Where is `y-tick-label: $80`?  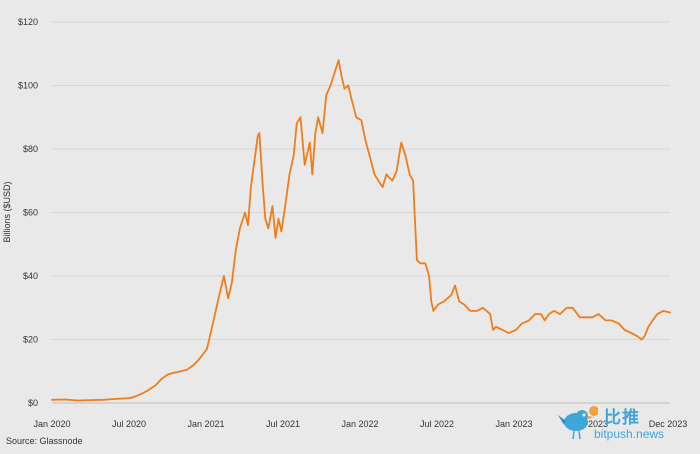 y-tick-label: $80 is located at coordinates (30, 149).